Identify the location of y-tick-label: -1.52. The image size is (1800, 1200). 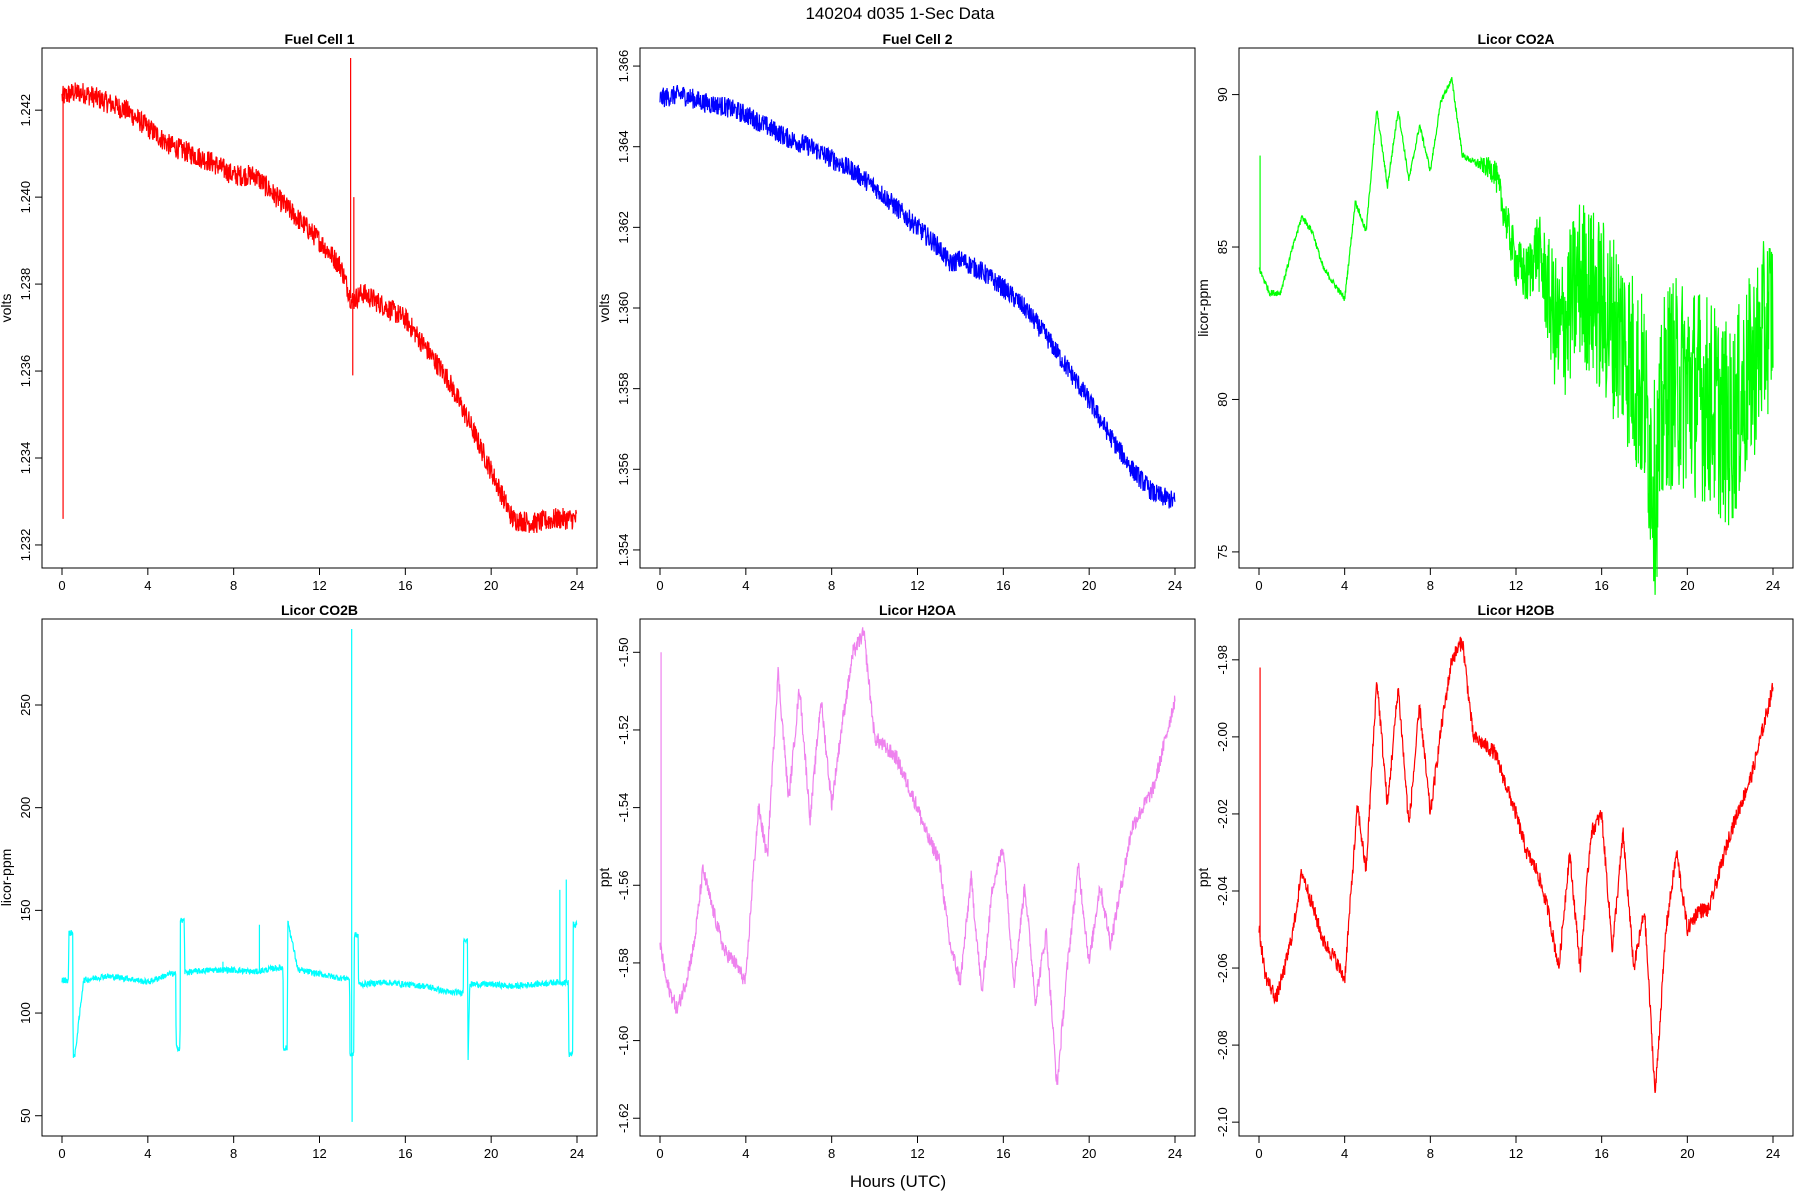
(623, 730).